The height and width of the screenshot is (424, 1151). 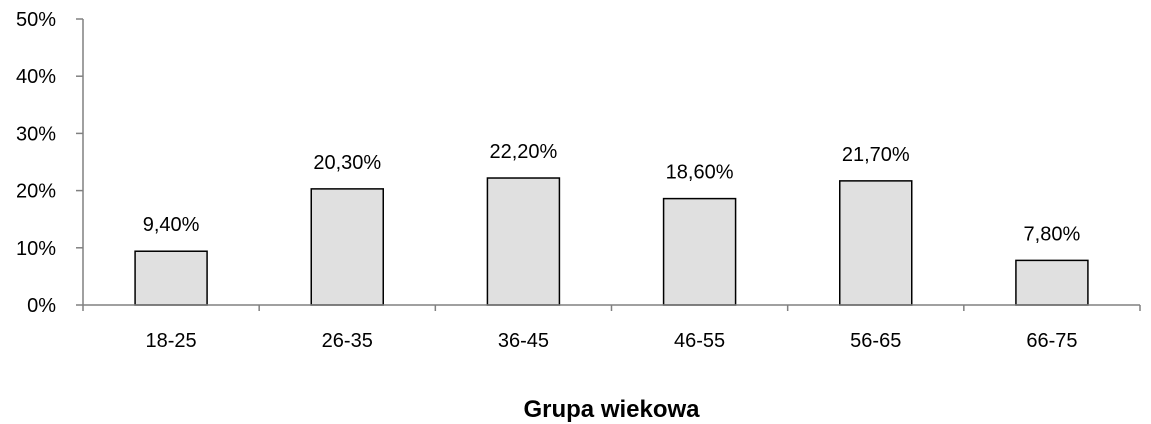 I want to click on category-label: 18-25, so click(x=171, y=341).